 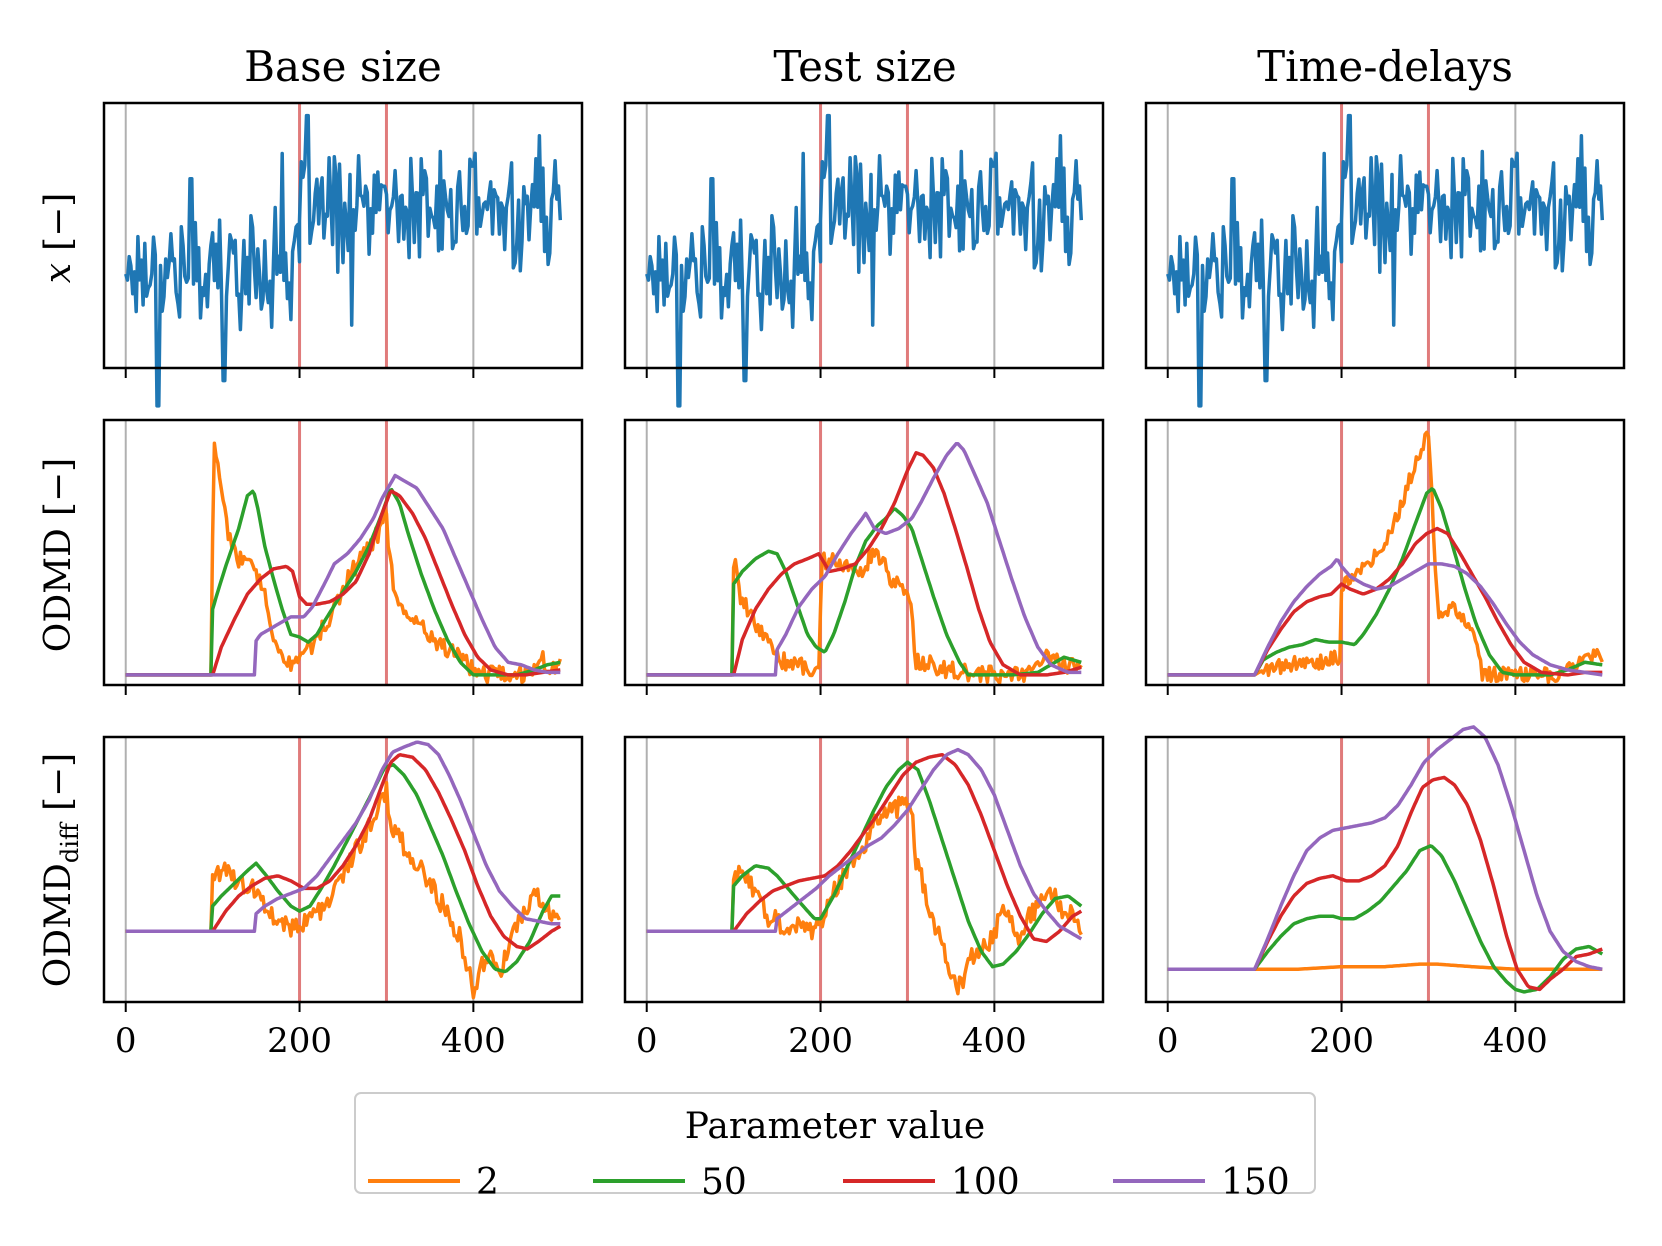 I want to click on svg-text:x[−]: x [−], so click(x=58, y=238).